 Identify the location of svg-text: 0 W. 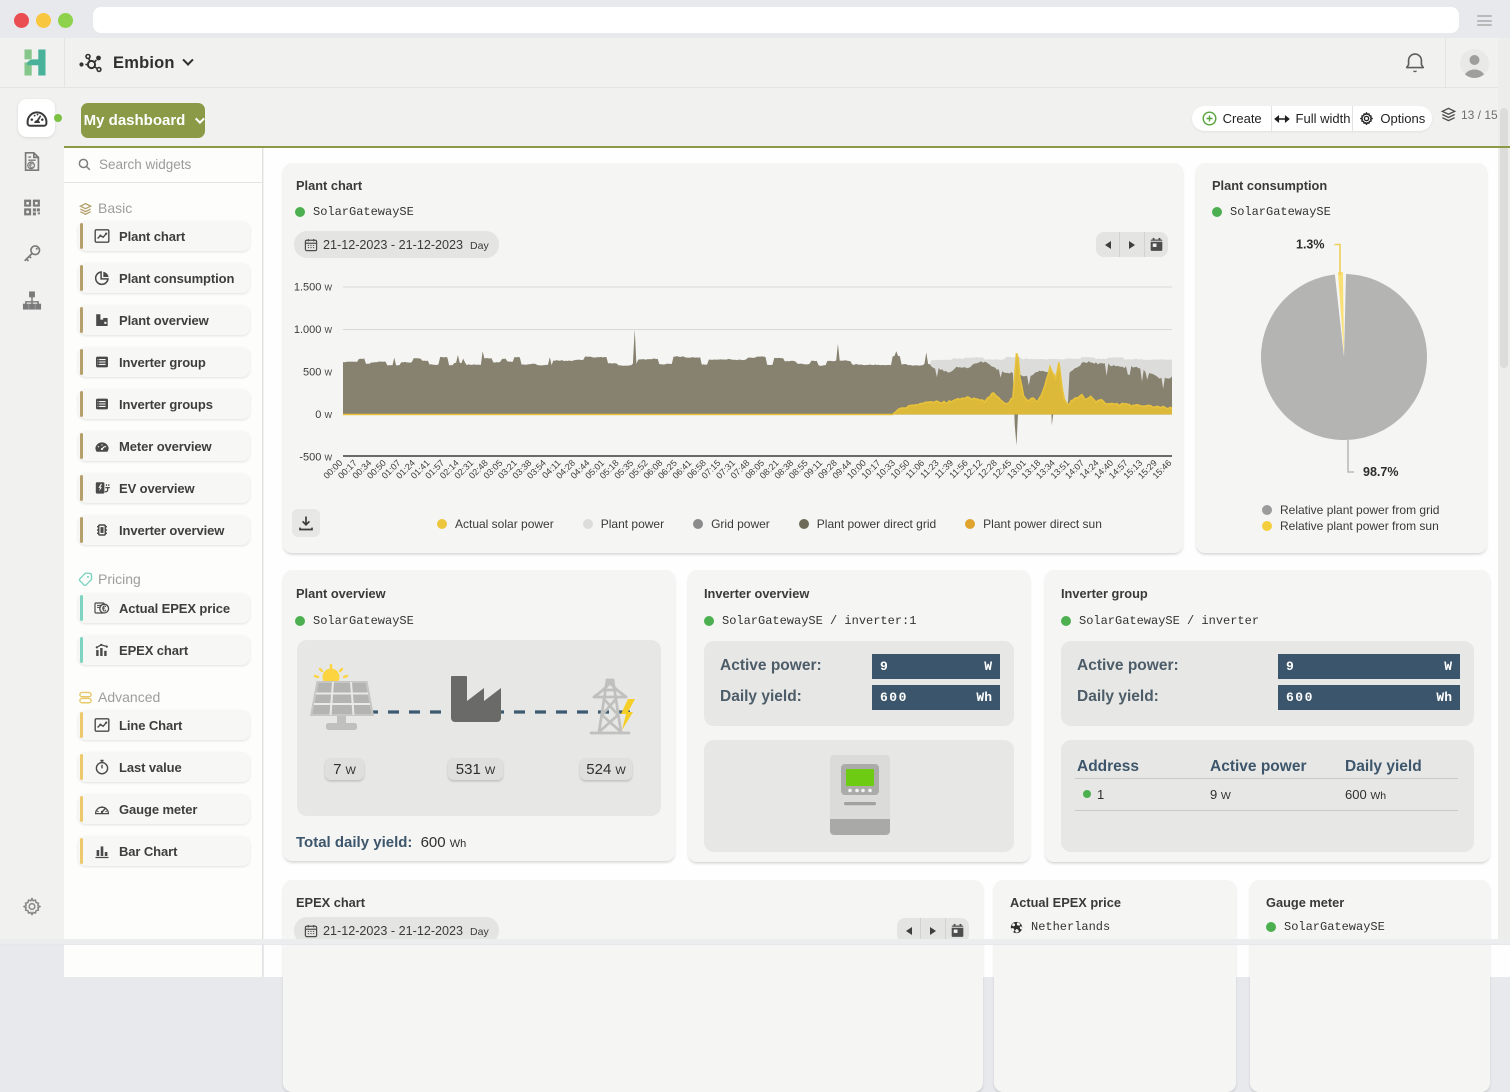
(323, 415).